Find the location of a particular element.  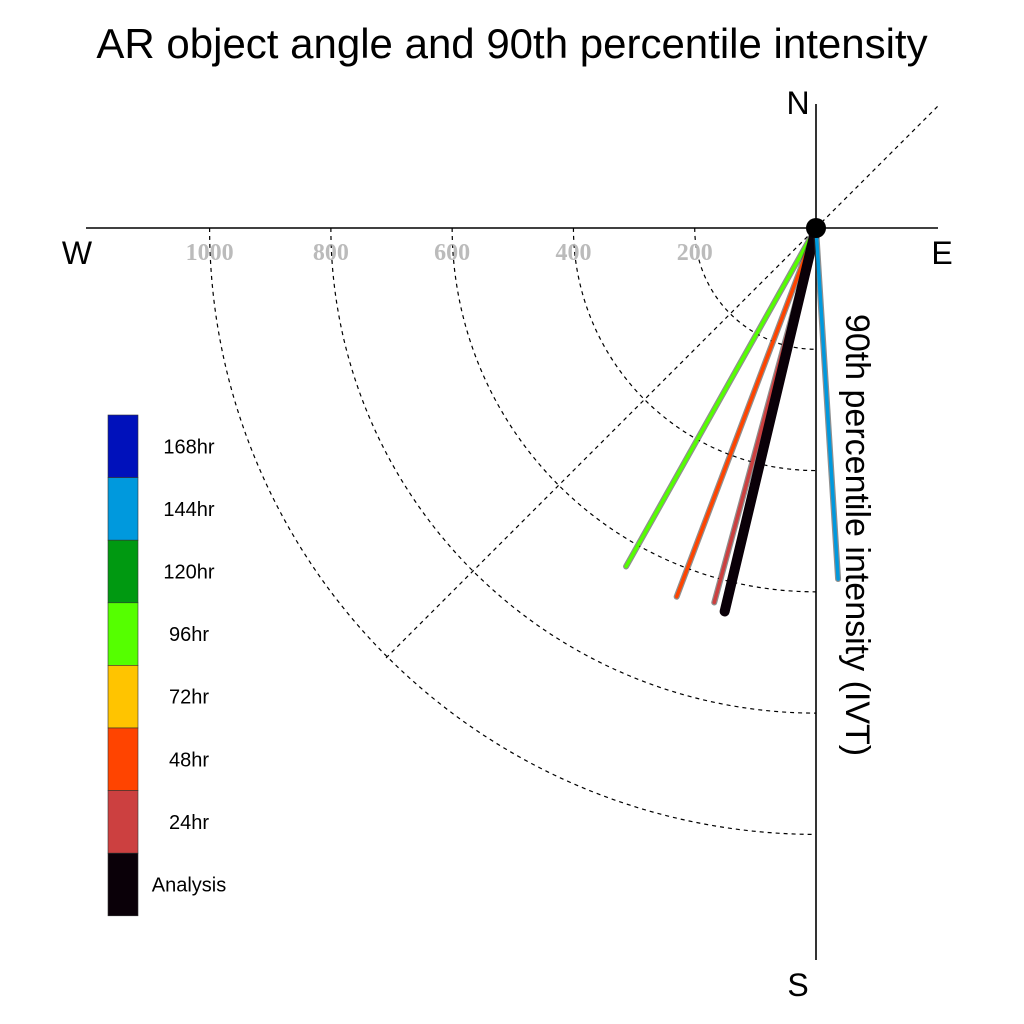

intensity-axis-label: 90th percentile intensity (IVT) is located at coordinates (857, 535).